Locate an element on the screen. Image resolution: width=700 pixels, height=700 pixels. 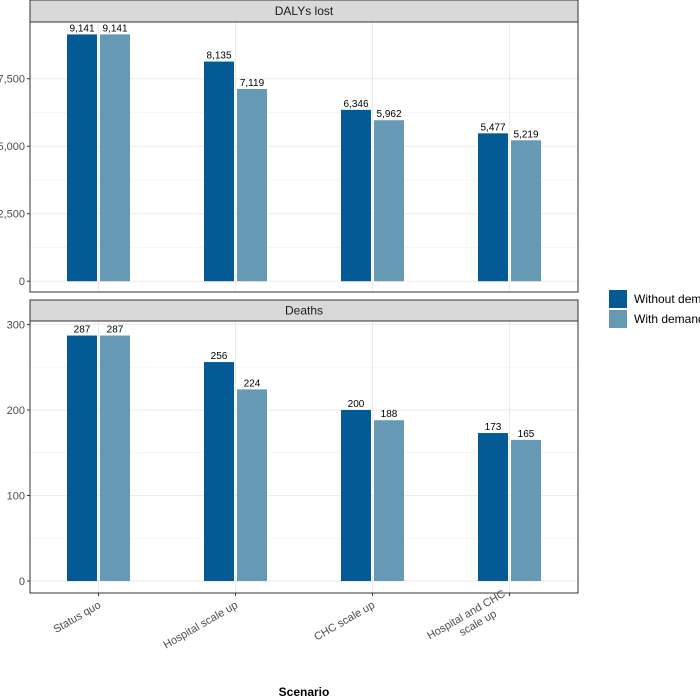
x-tick-label-line: Hospital scale up is located at coordinates (200, 625).